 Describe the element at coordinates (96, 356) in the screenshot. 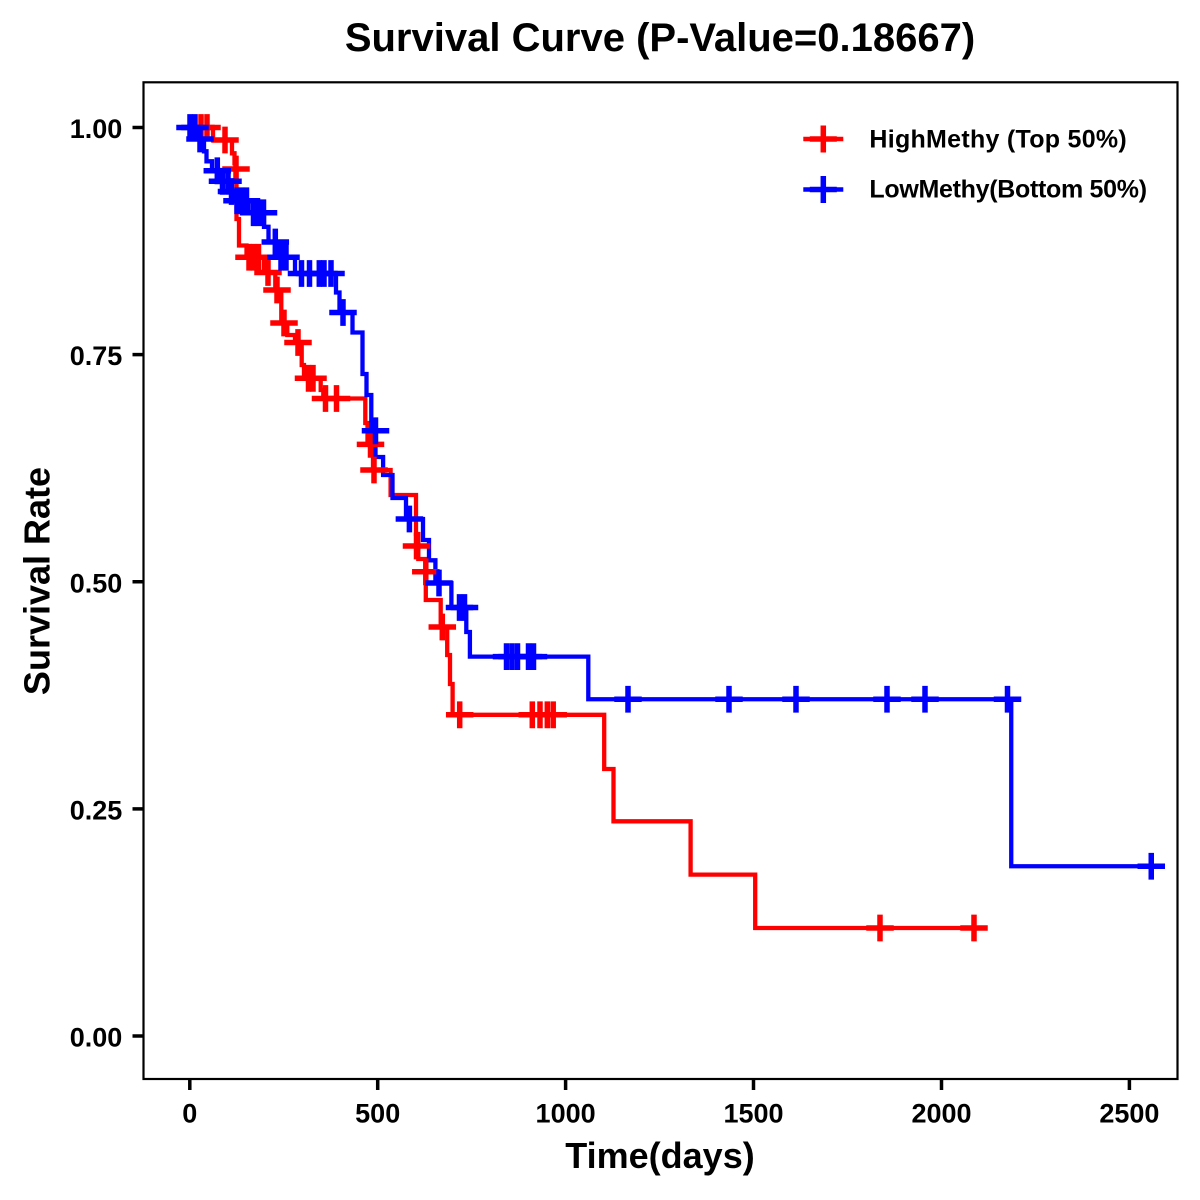

I see `svg-text: 0.75` at that location.